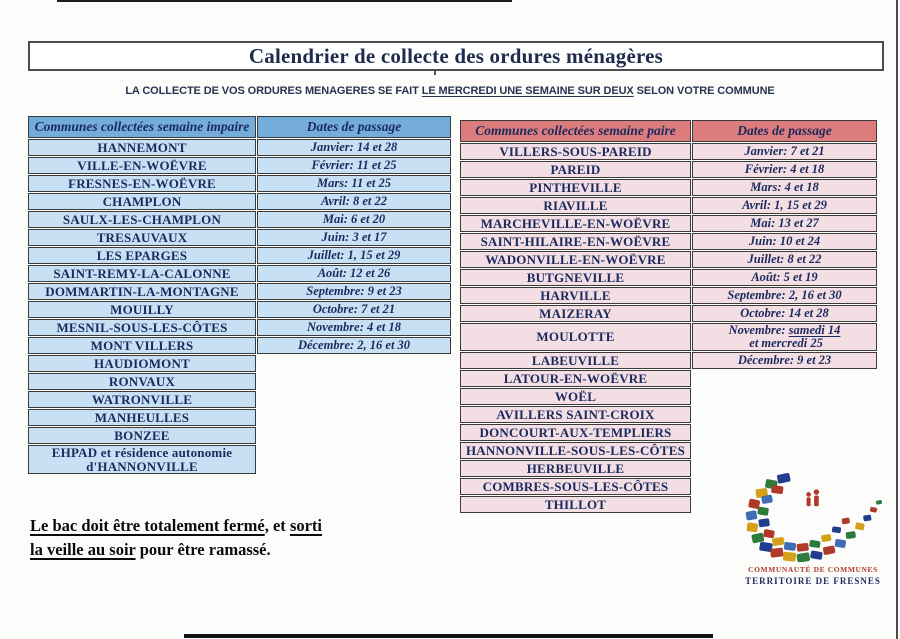 The image size is (900, 639). Describe the element at coordinates (575, 241) in the screenshot. I see `commune-cell: SAINT-HILAIRE-EN-WOËVRE` at that location.